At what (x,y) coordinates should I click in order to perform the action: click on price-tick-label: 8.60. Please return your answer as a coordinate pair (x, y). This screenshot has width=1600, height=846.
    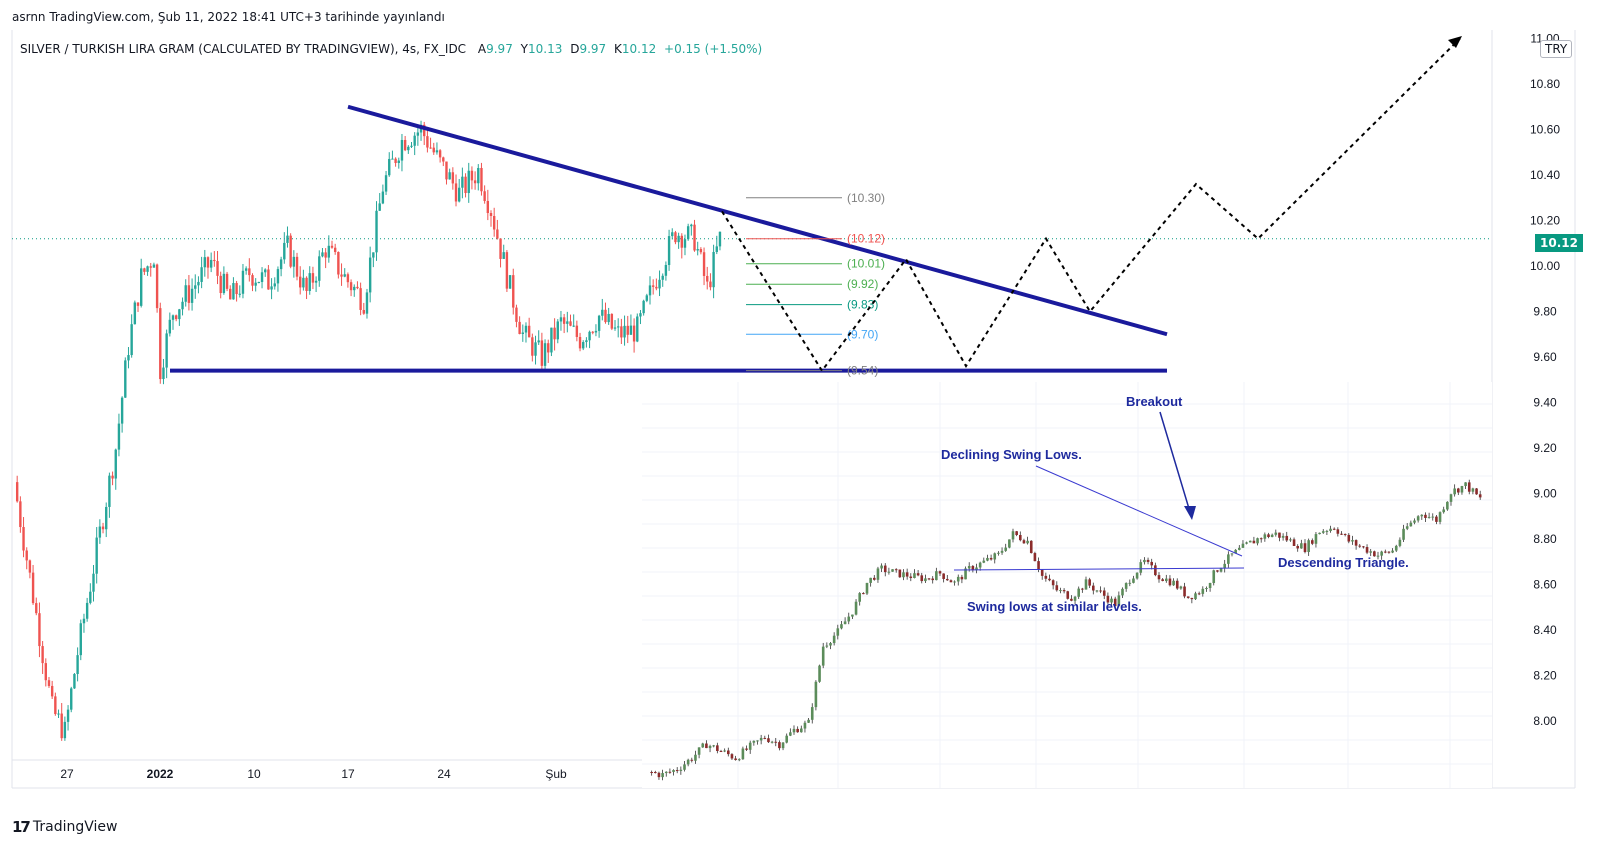
    Looking at the image, I should click on (1545, 585).